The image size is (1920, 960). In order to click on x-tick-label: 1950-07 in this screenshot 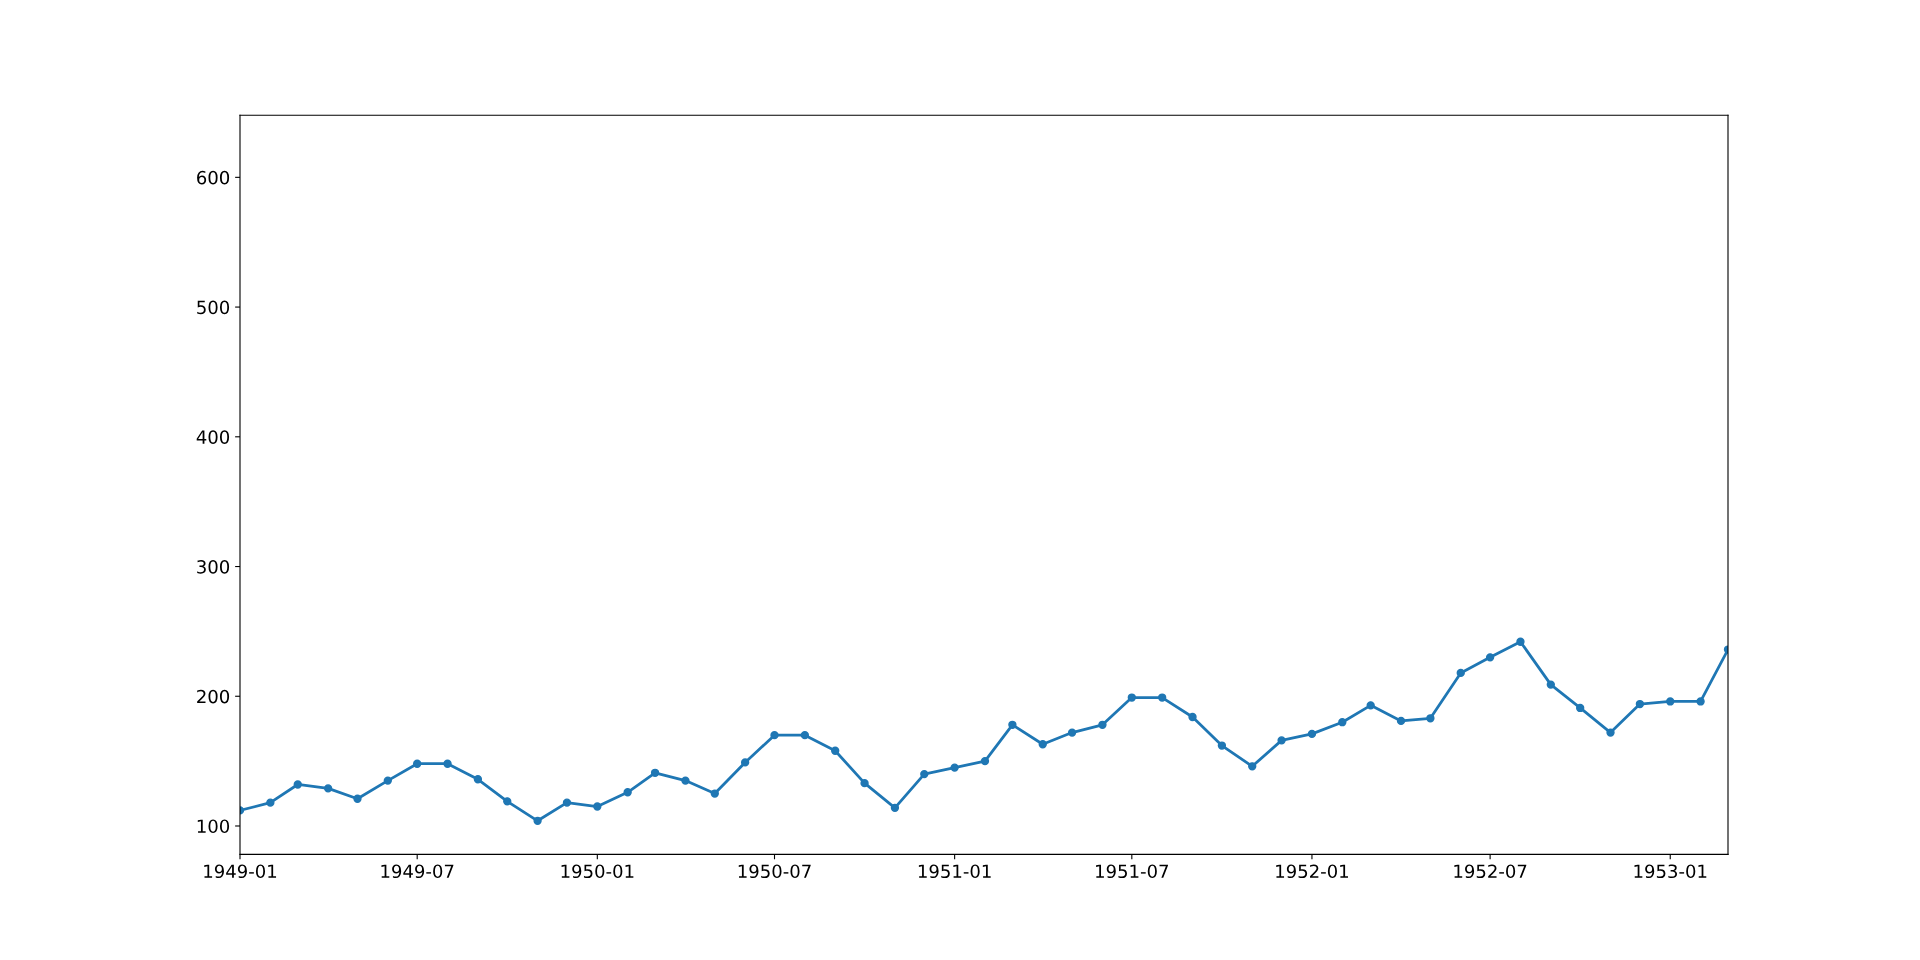, I will do `click(774, 871)`.